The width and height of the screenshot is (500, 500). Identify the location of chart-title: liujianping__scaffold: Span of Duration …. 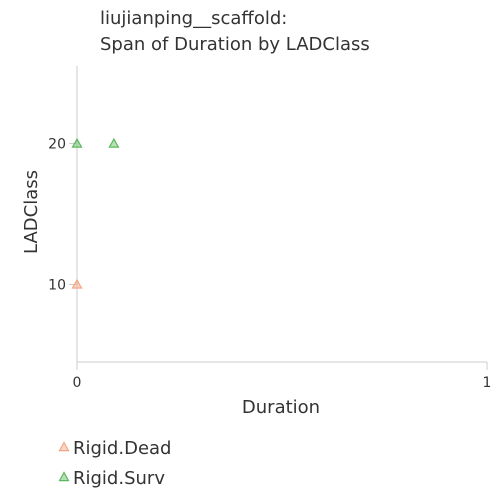
(235, 31).